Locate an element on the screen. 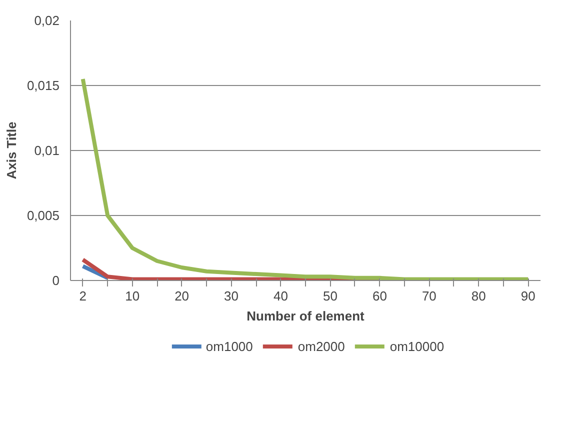 This screenshot has height=443, width=583. x-tick-label: 2 is located at coordinates (82, 296).